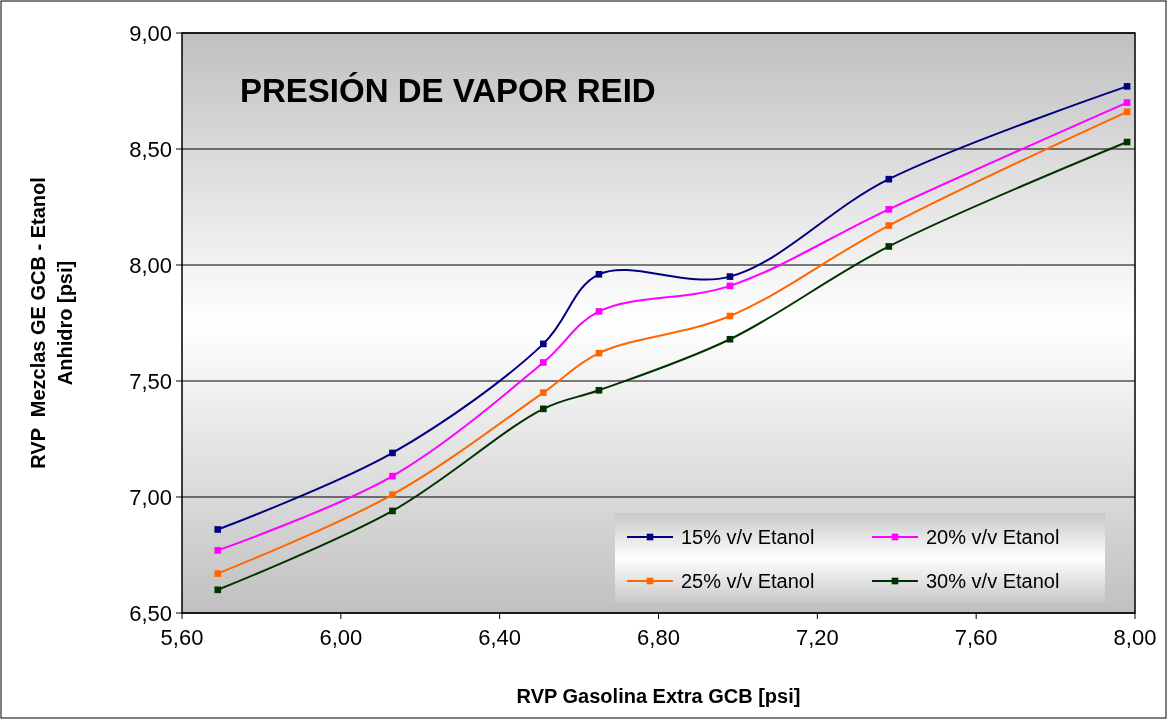  I want to click on x-tick-label: 6,80, so click(658, 637).